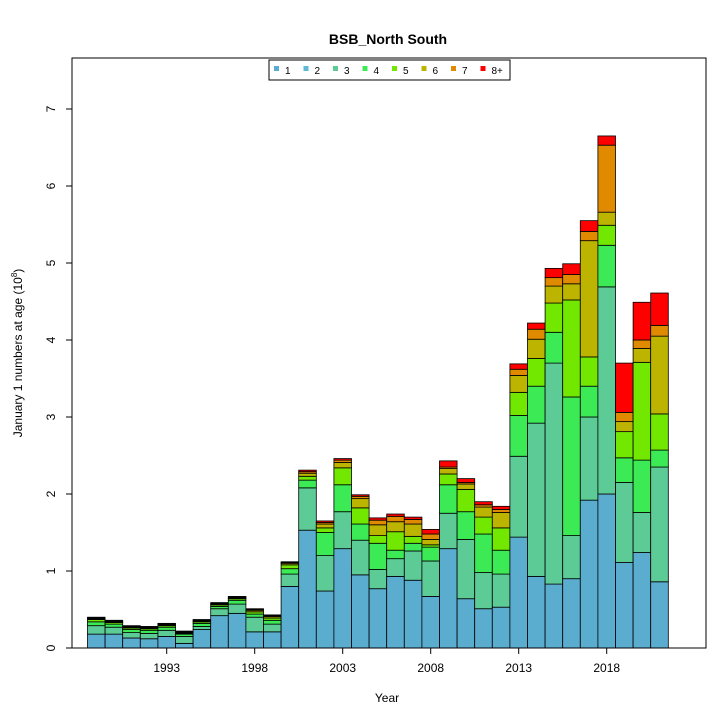 This screenshot has width=720, height=720. Describe the element at coordinates (18, 357) in the screenshot. I see `y-axis-label-main: January 1 numbers at age (10` at that location.